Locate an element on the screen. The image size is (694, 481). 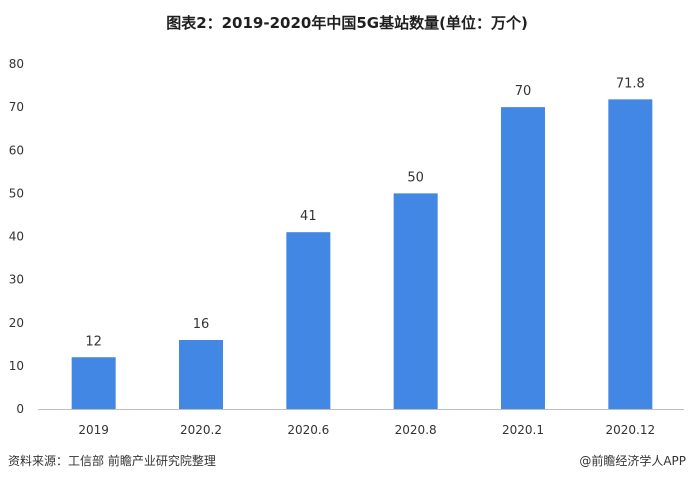
y-tick-label: 80 is located at coordinates (16, 64).